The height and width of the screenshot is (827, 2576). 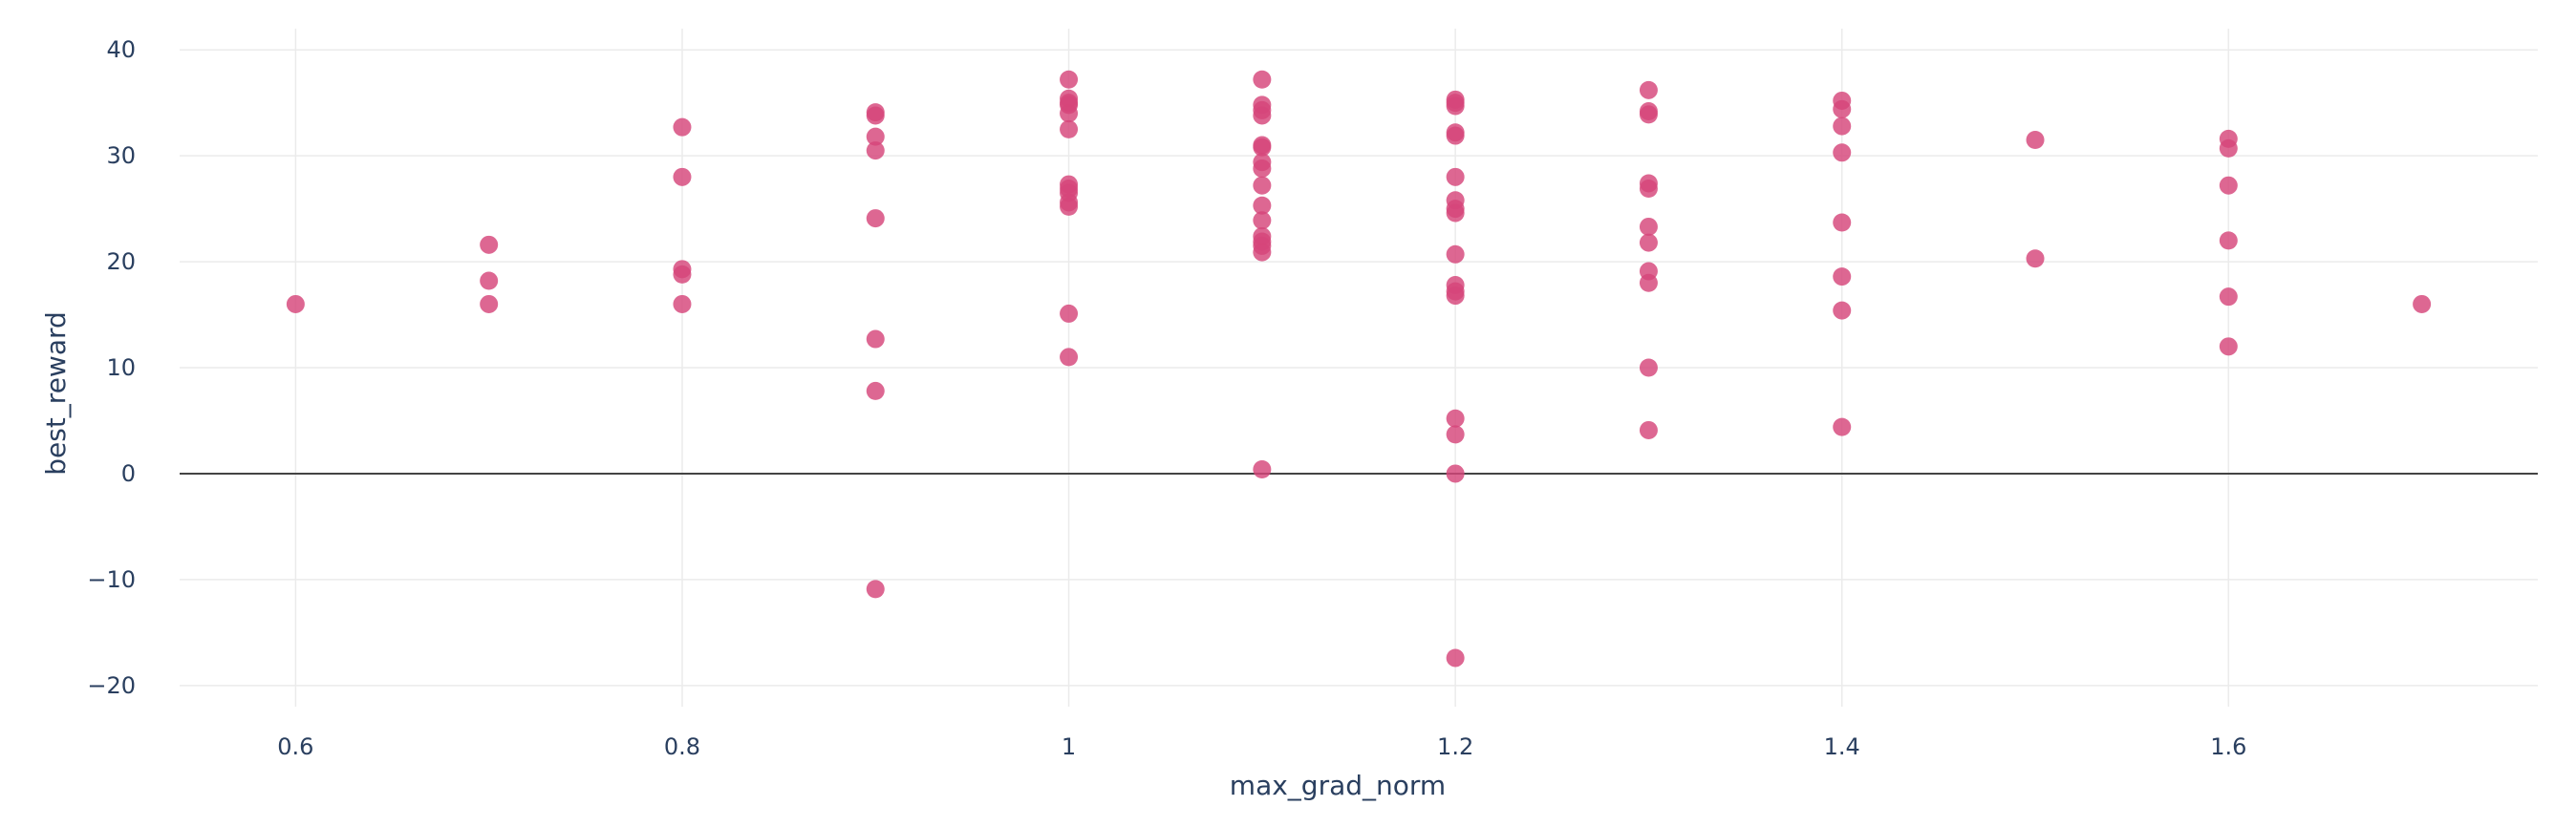 What do you see at coordinates (111, 579) in the screenshot?
I see `y-tick-label: −10` at bounding box center [111, 579].